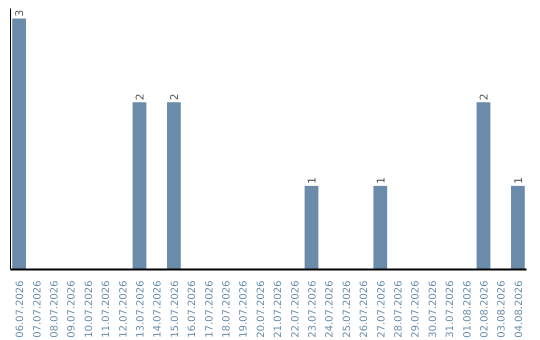 The image size is (540, 340). I want to click on x-tick-label: 20.07.2026, so click(261, 309).